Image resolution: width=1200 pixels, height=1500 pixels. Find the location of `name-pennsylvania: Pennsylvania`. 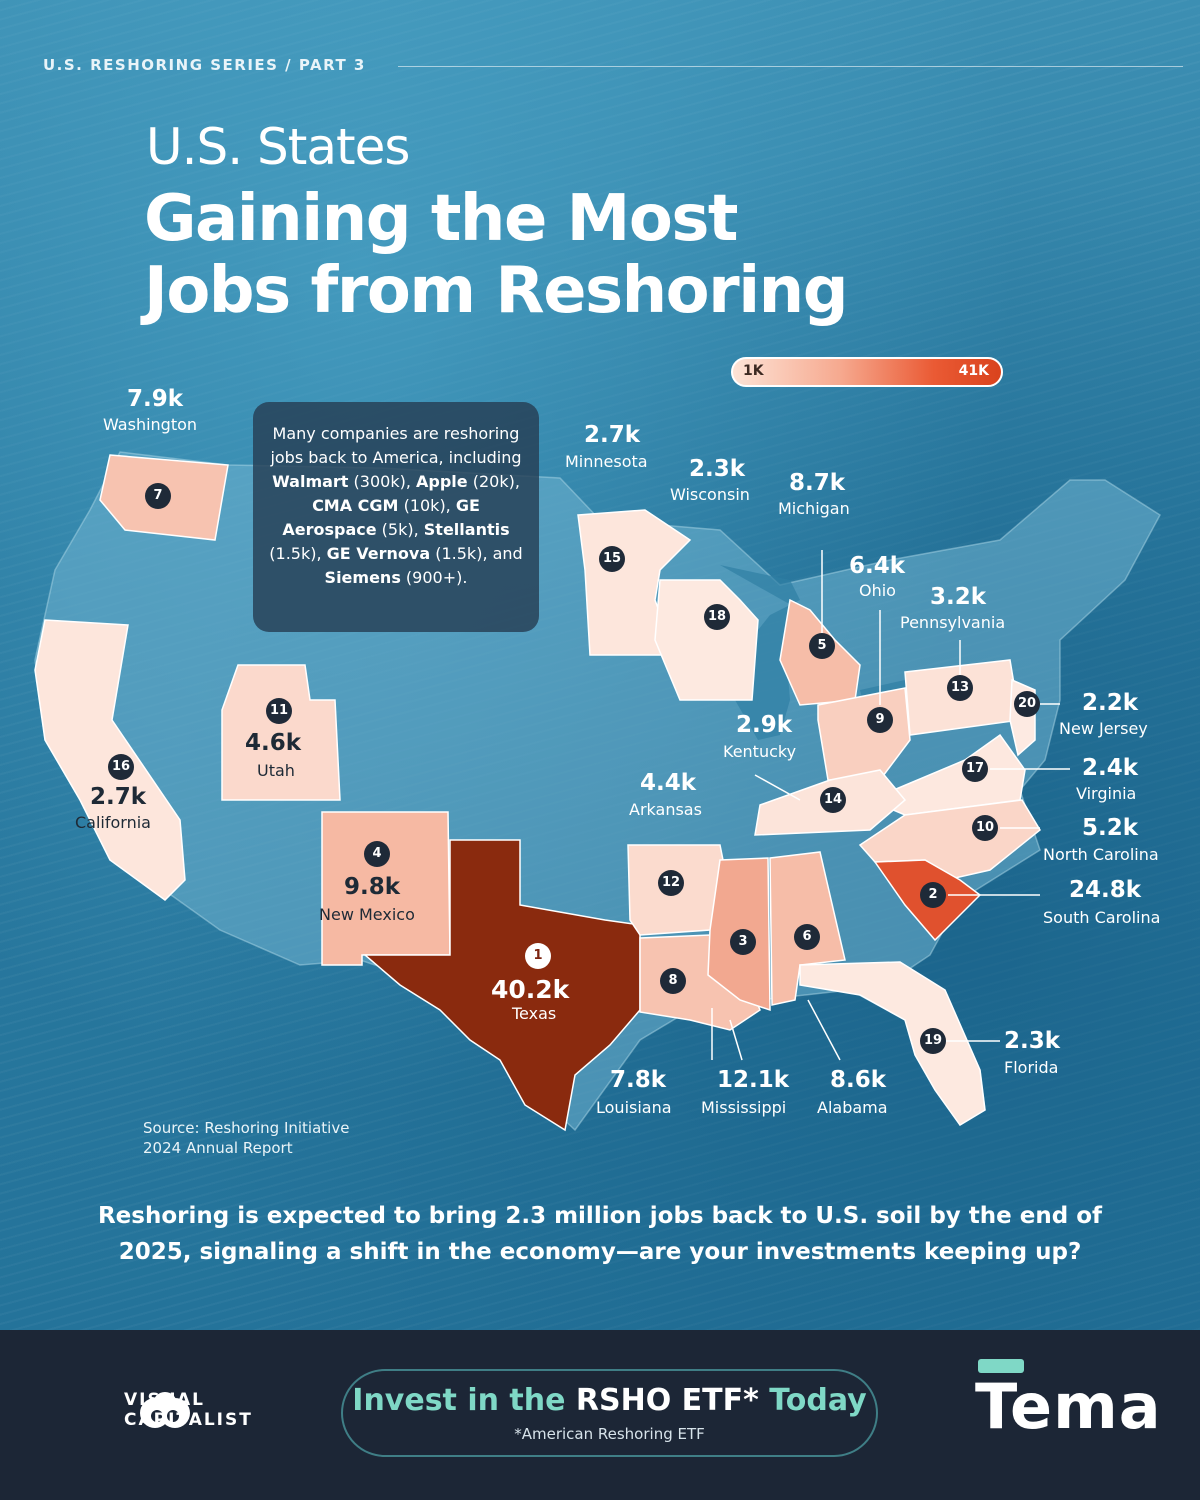

name-pennsylvania: Pennsylvania is located at coordinates (953, 622).